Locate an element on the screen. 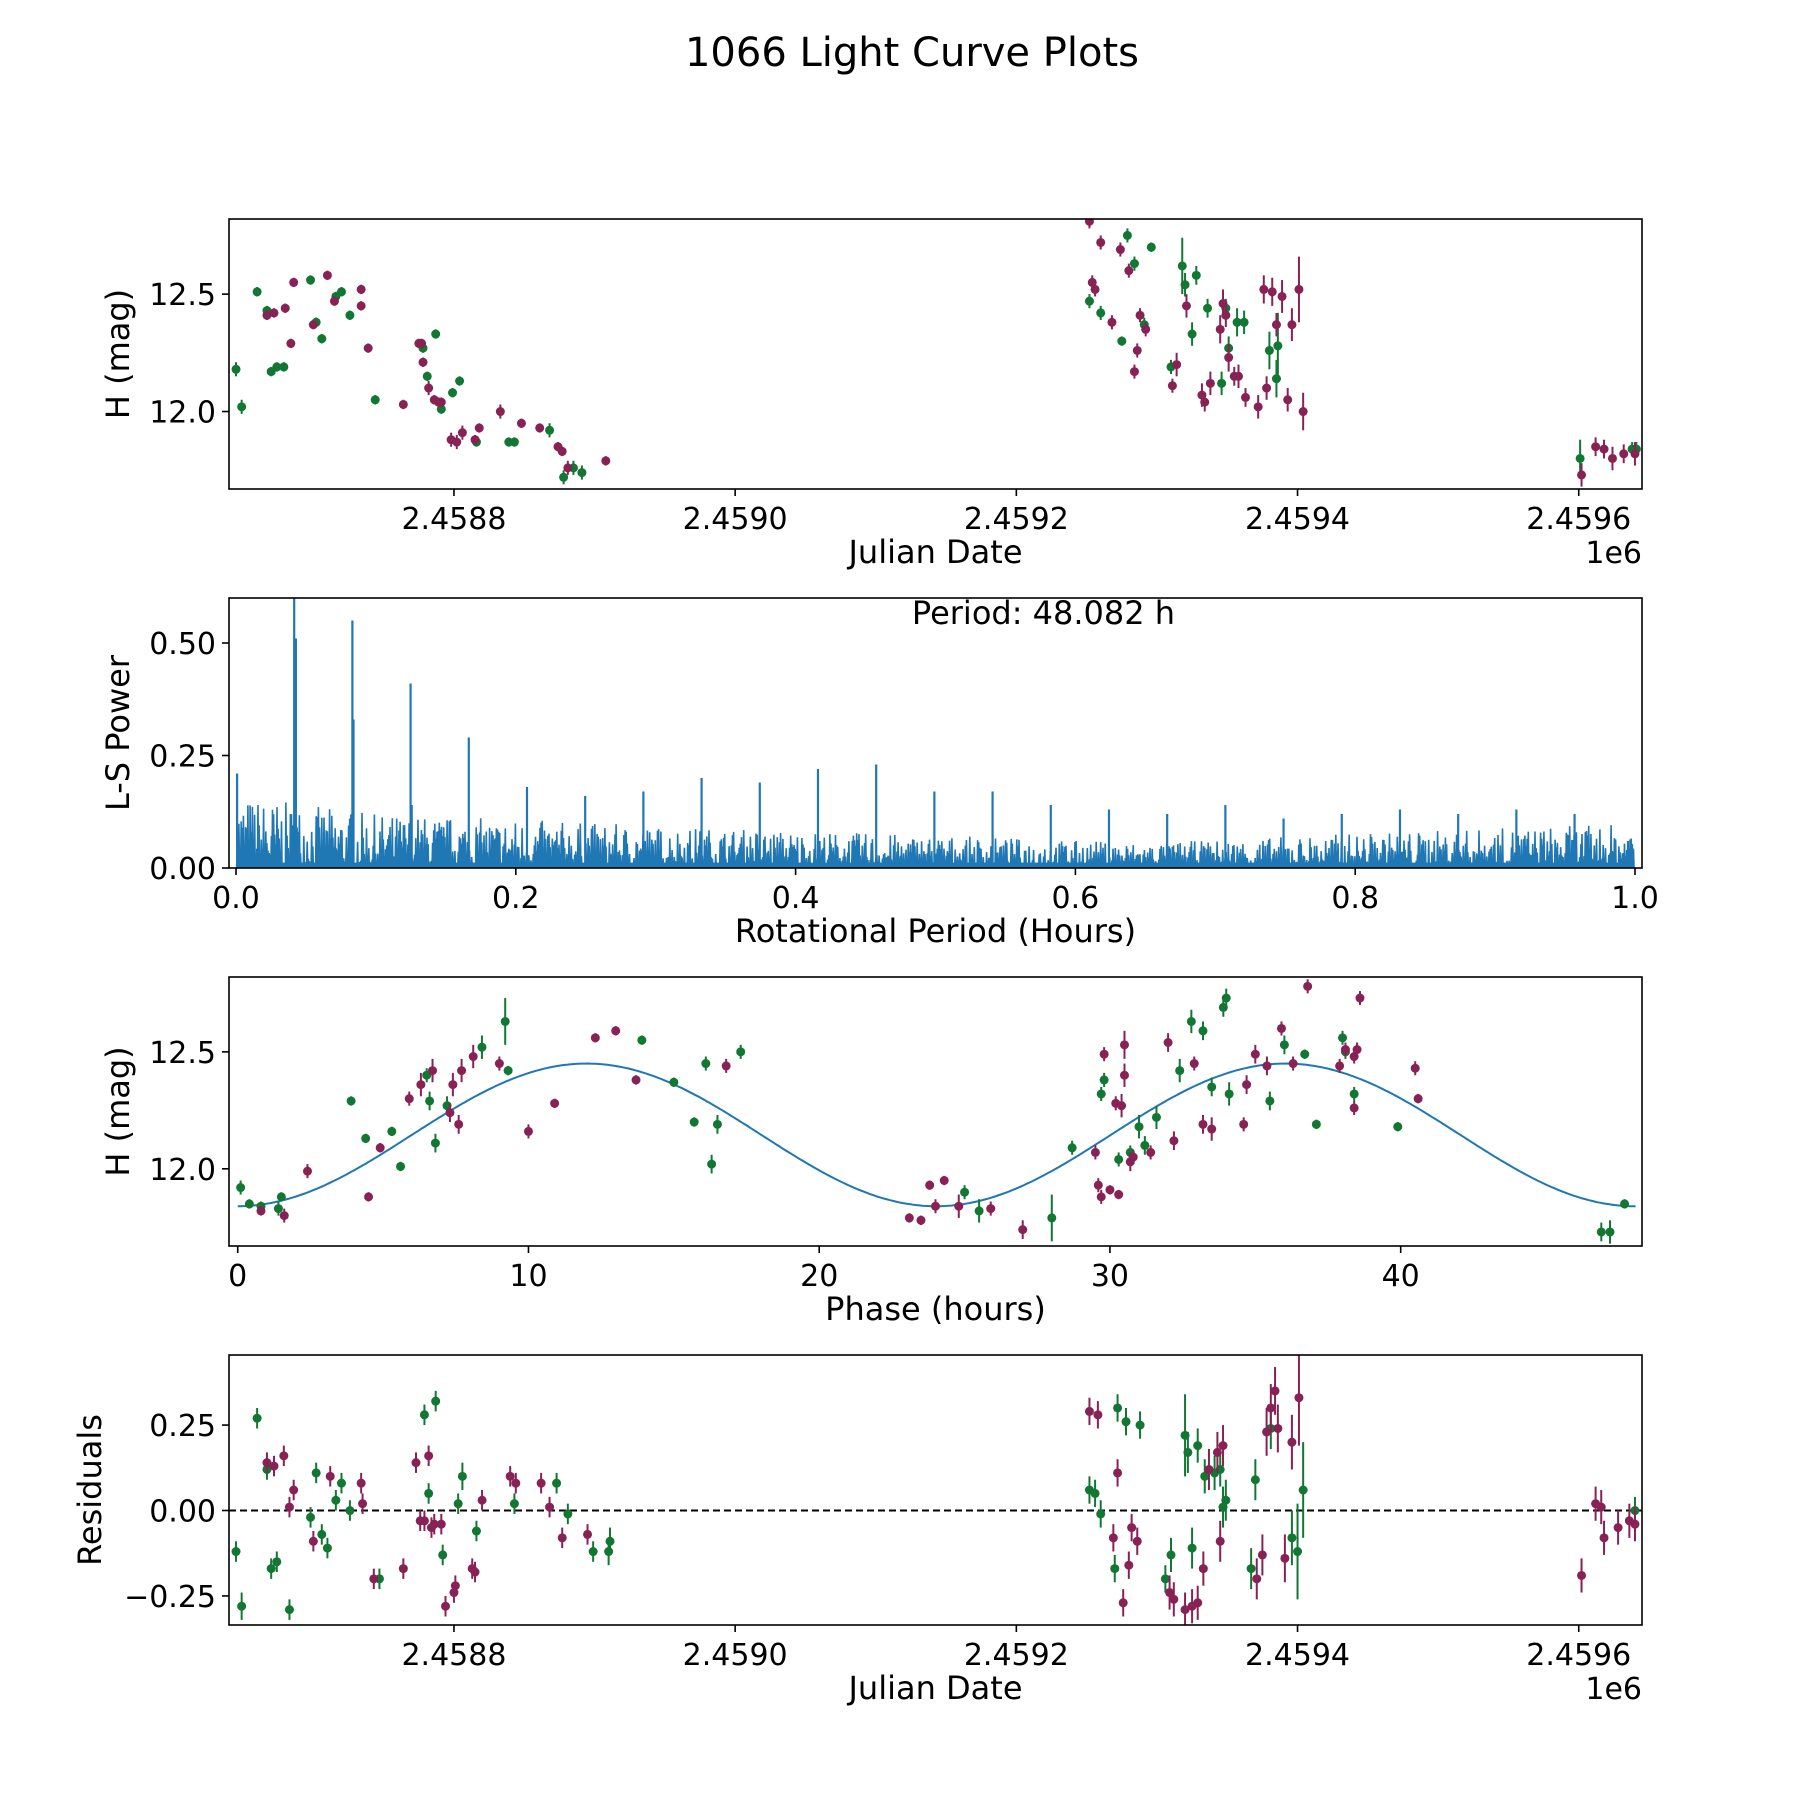  periodogram-xtick-label-5: 1.0 is located at coordinates (1635, 898).